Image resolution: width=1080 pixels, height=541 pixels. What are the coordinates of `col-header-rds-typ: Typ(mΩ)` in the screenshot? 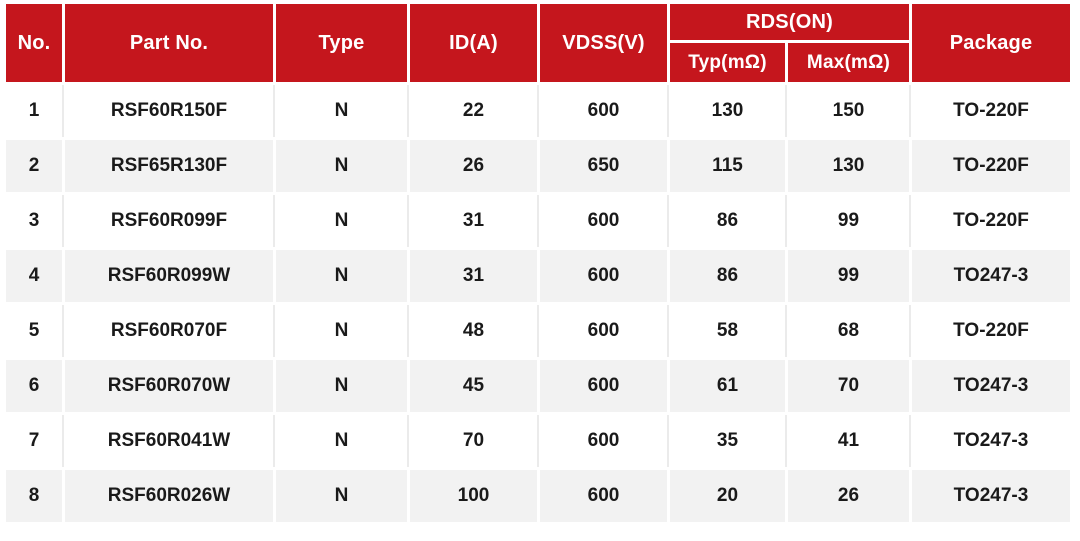 It's located at (727, 62).